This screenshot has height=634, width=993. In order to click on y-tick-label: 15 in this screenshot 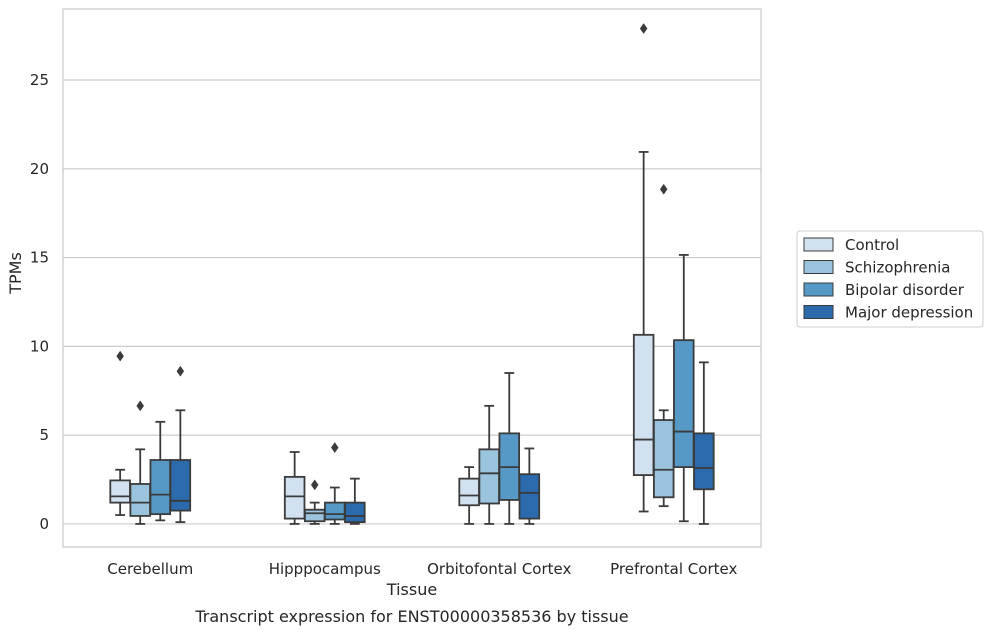, I will do `click(39, 258)`.